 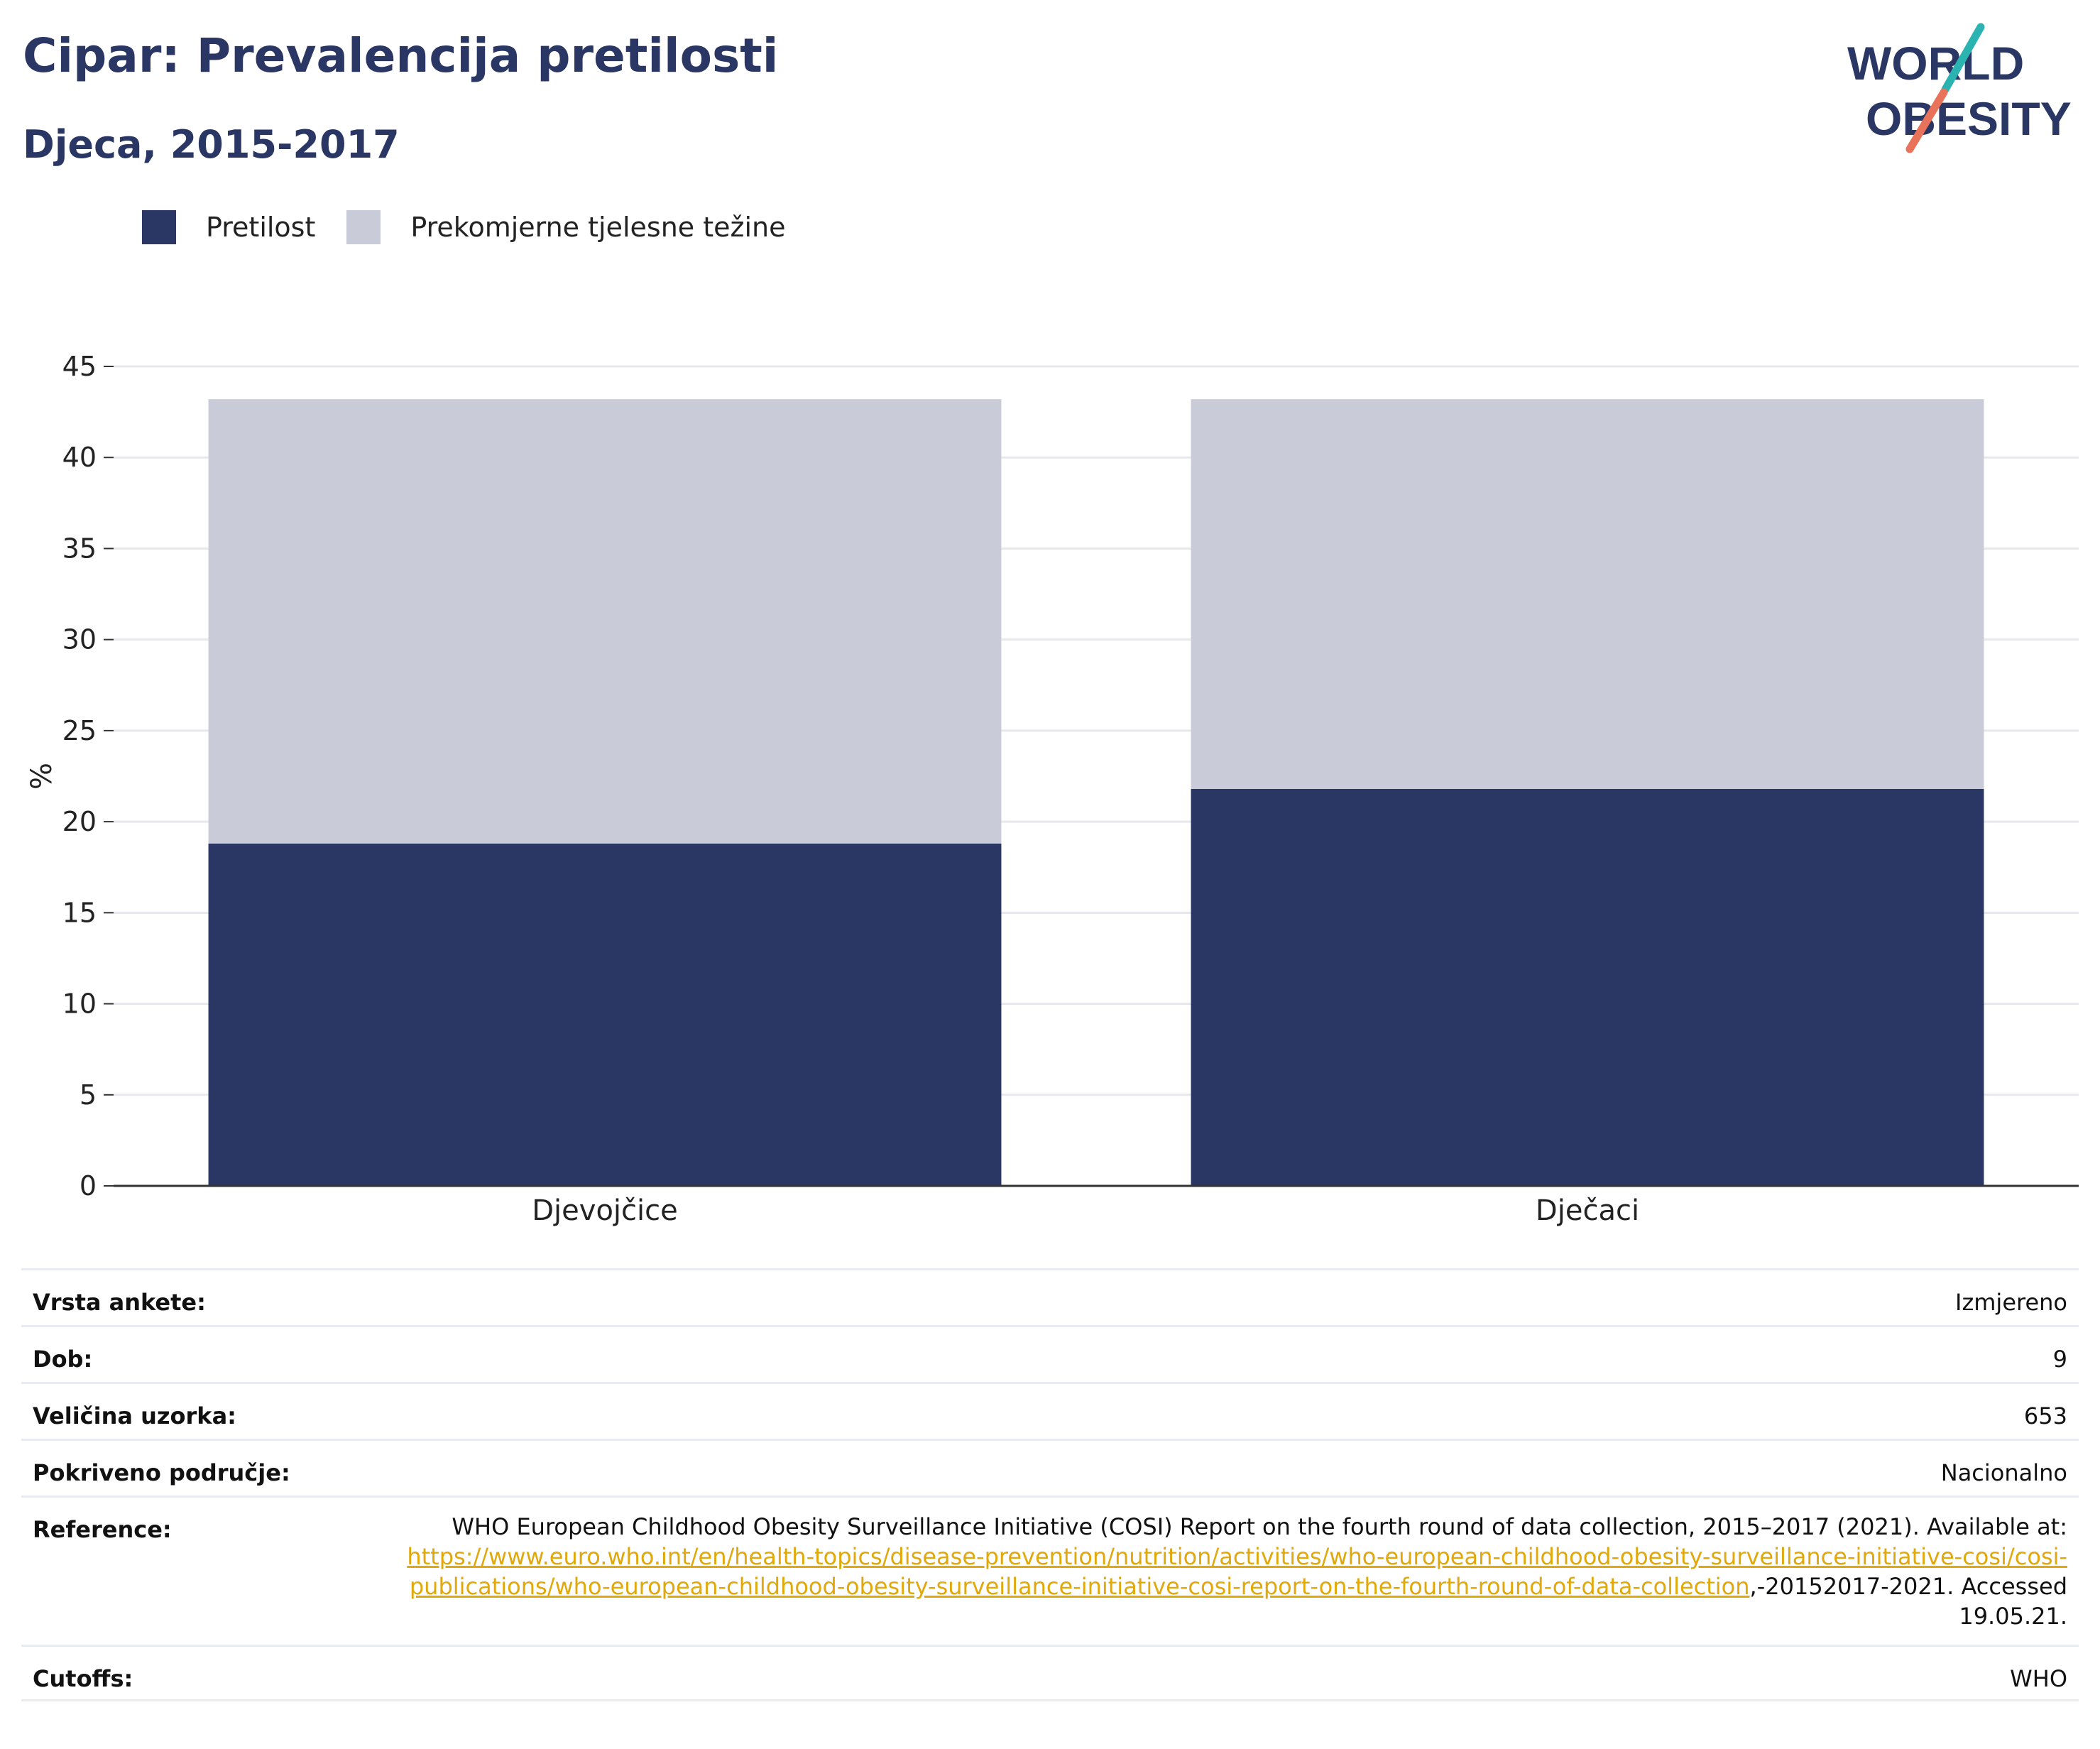 What do you see at coordinates (211, 144) in the screenshot?
I see `page-subtitle: Djeca, 2015-2017` at bounding box center [211, 144].